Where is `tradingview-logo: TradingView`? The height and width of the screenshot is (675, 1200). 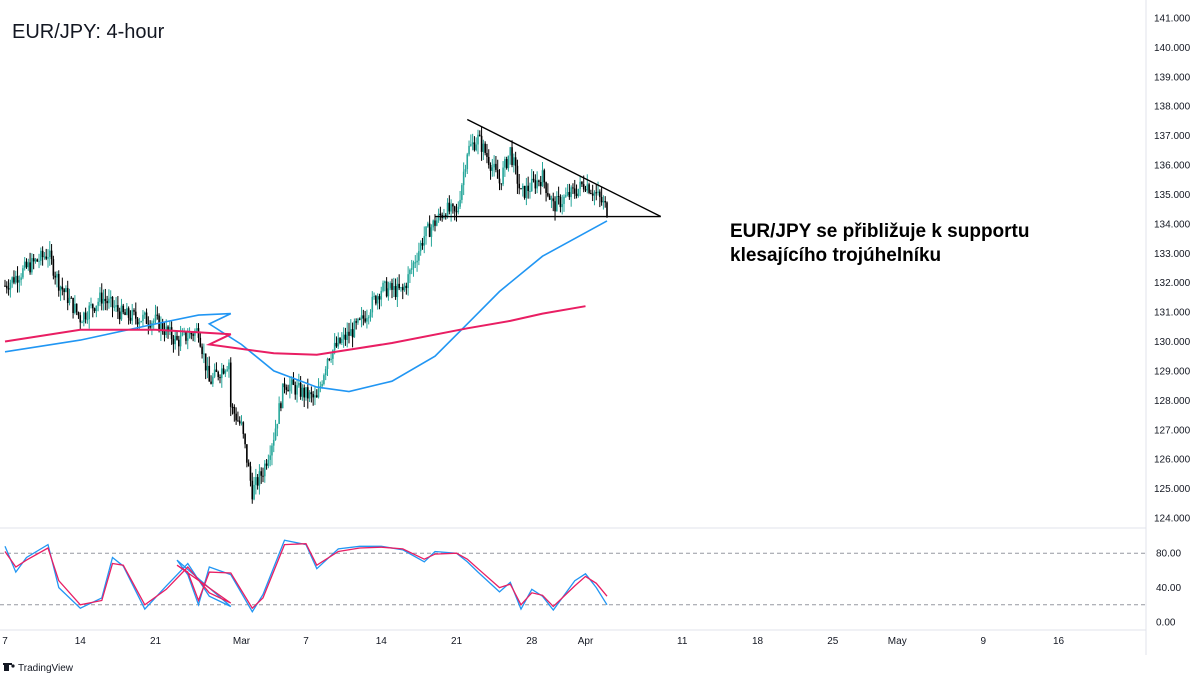
tradingview-logo: TradingView is located at coordinates (38, 668).